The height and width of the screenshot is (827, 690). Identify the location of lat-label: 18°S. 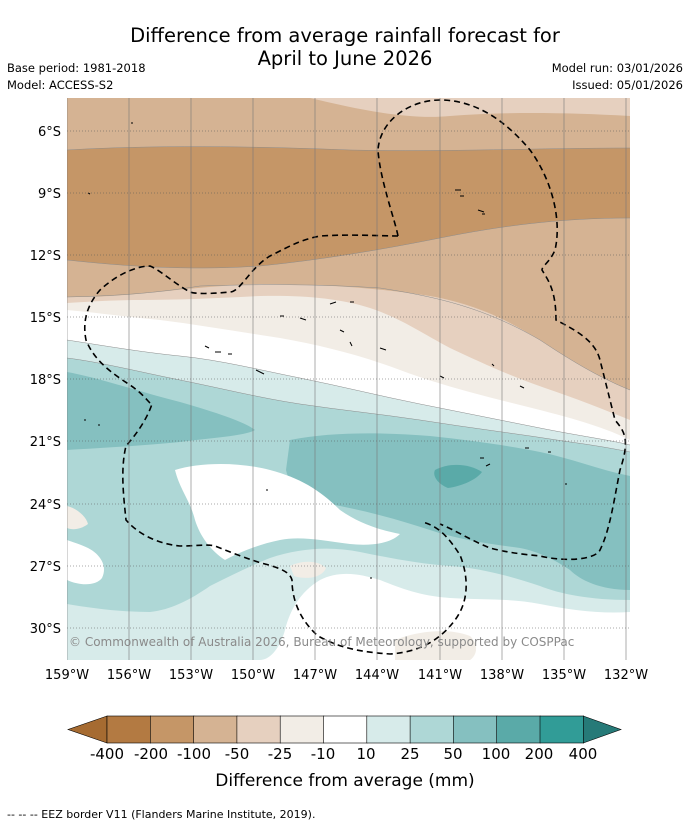
(45, 380).